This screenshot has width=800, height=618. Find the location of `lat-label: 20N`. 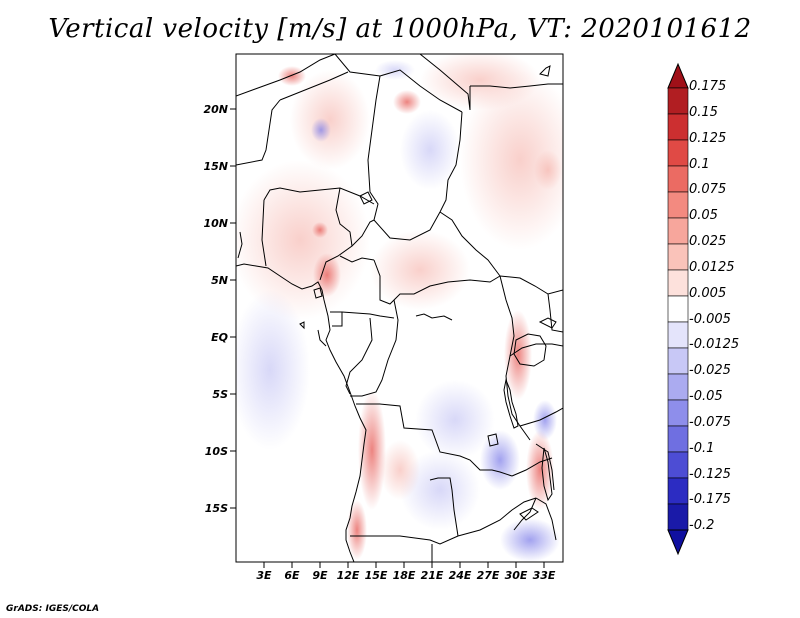

lat-label: 20N is located at coordinates (215, 109).